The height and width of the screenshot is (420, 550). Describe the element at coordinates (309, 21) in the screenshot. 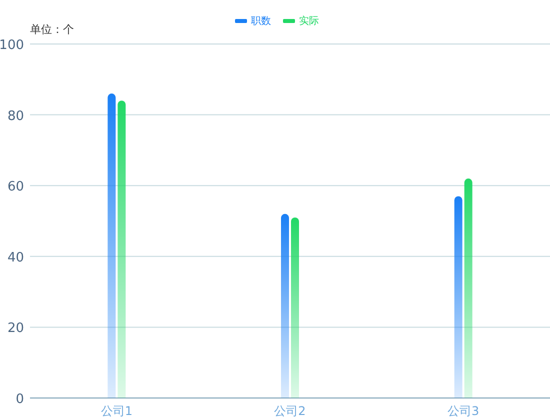

I see `legend-label: 实际` at that location.